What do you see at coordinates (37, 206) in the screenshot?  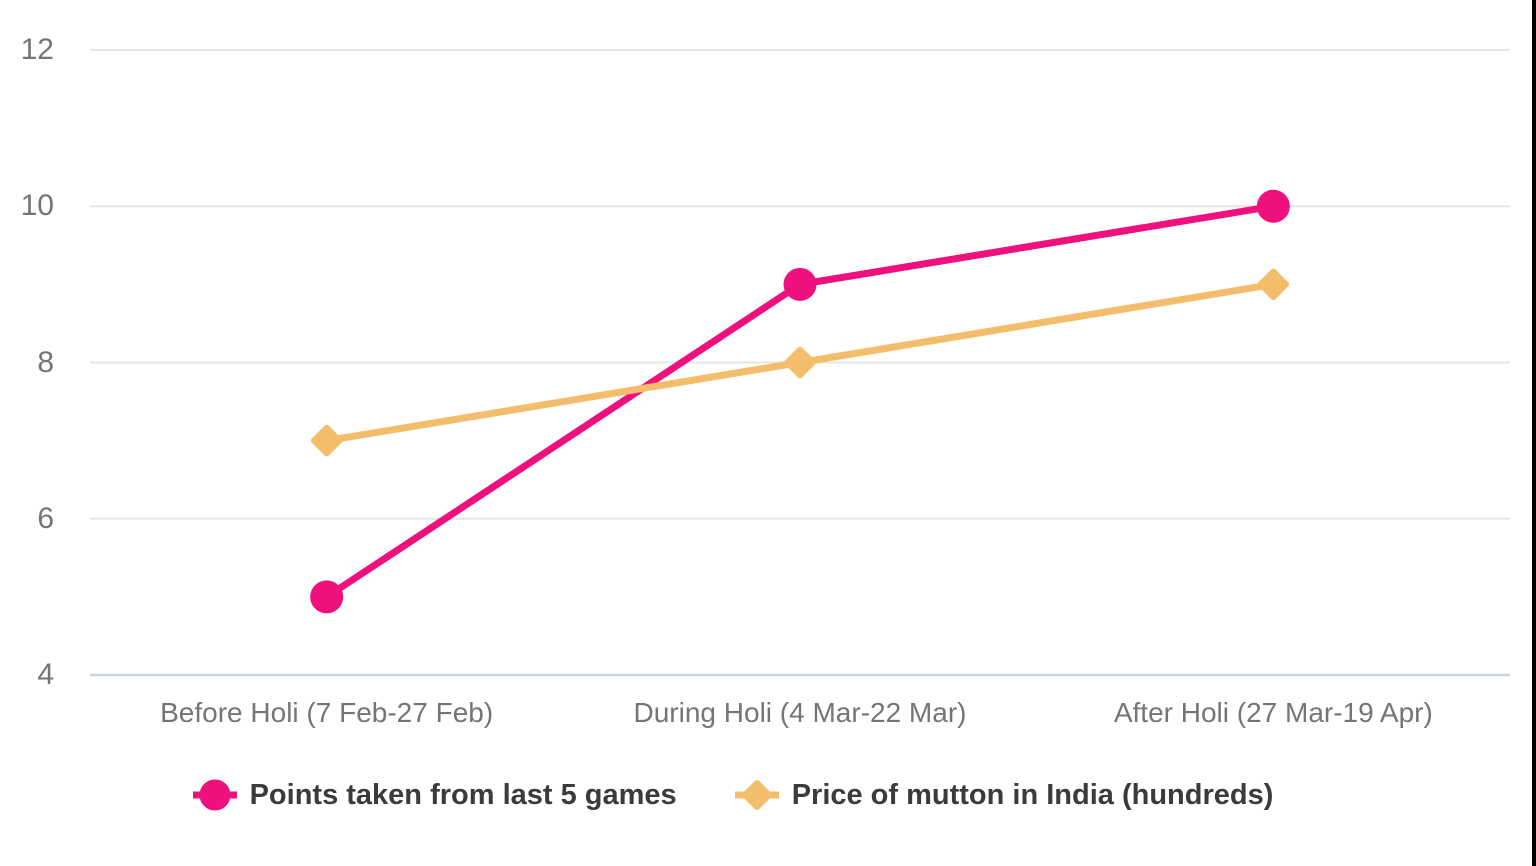 I see `y-tick-label: 10` at bounding box center [37, 206].